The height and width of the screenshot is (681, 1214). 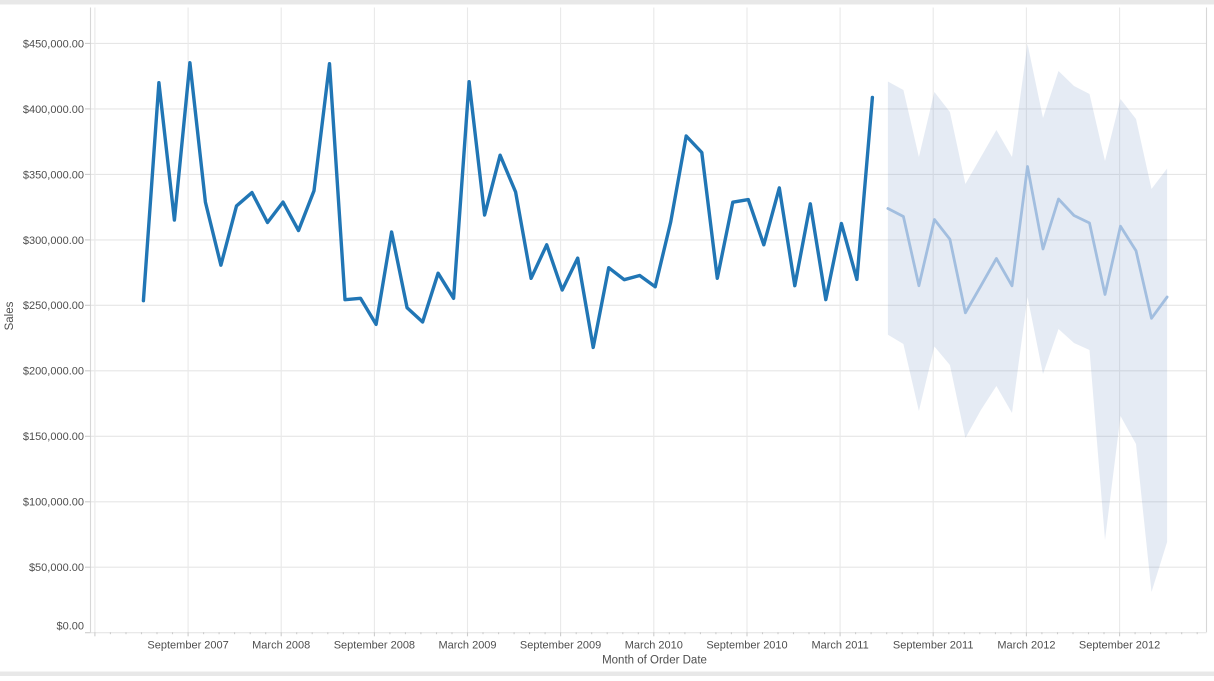 I want to click on svg-text: March 2008, so click(x=281, y=645).